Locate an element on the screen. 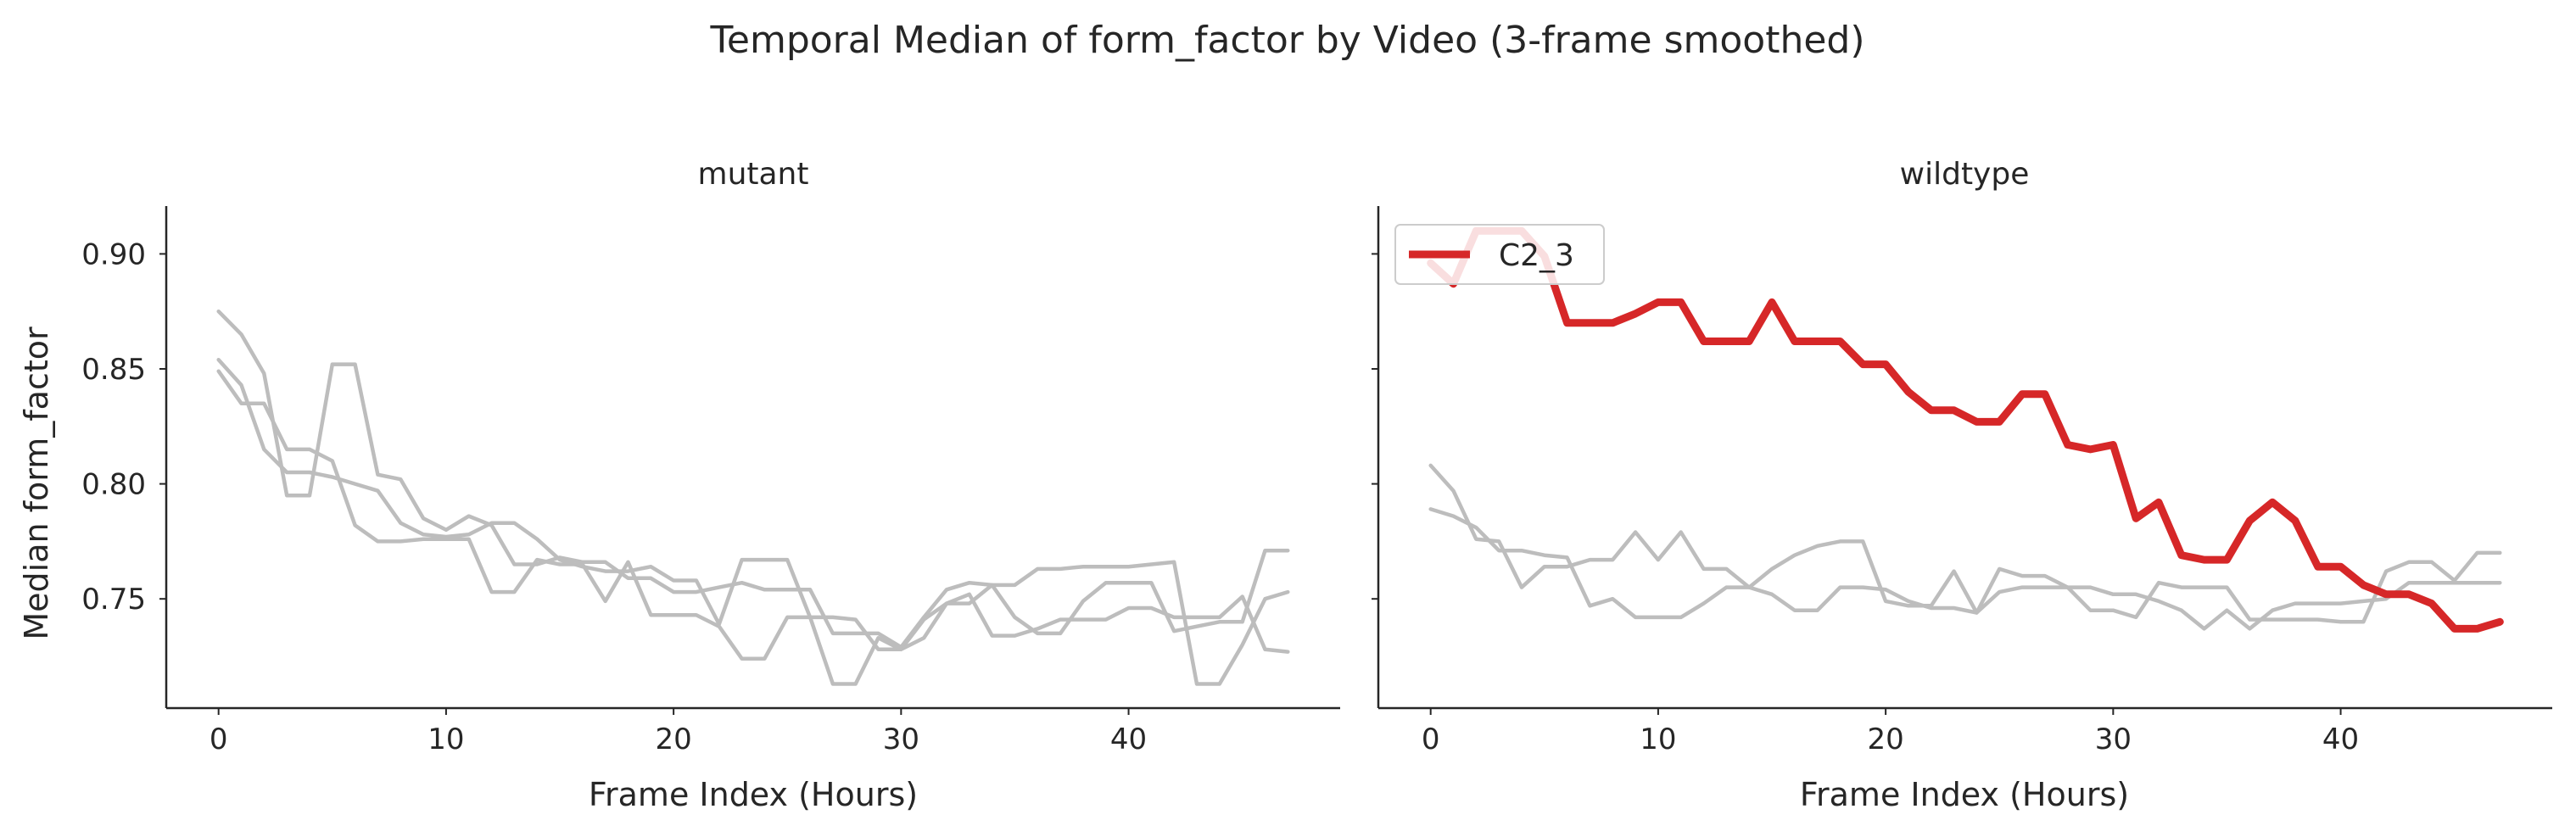 The image size is (2576, 837). legend: C2_3 is located at coordinates (1499, 254).